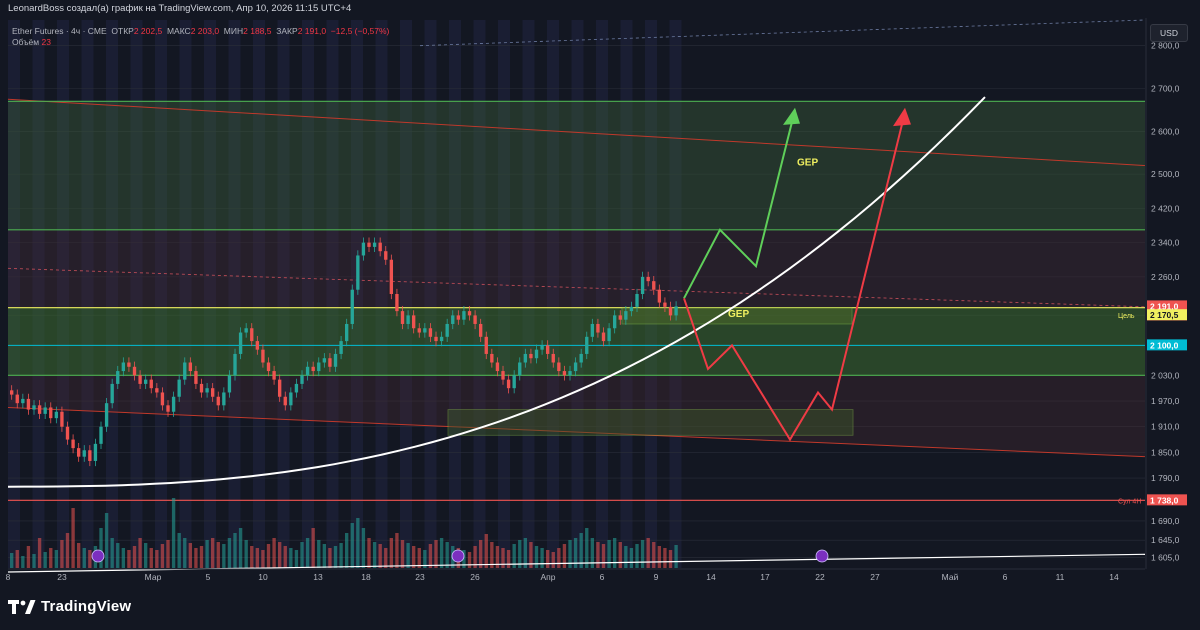 The height and width of the screenshot is (630, 1200). I want to click on legend-close-value: 2 191,0, so click(312, 31).